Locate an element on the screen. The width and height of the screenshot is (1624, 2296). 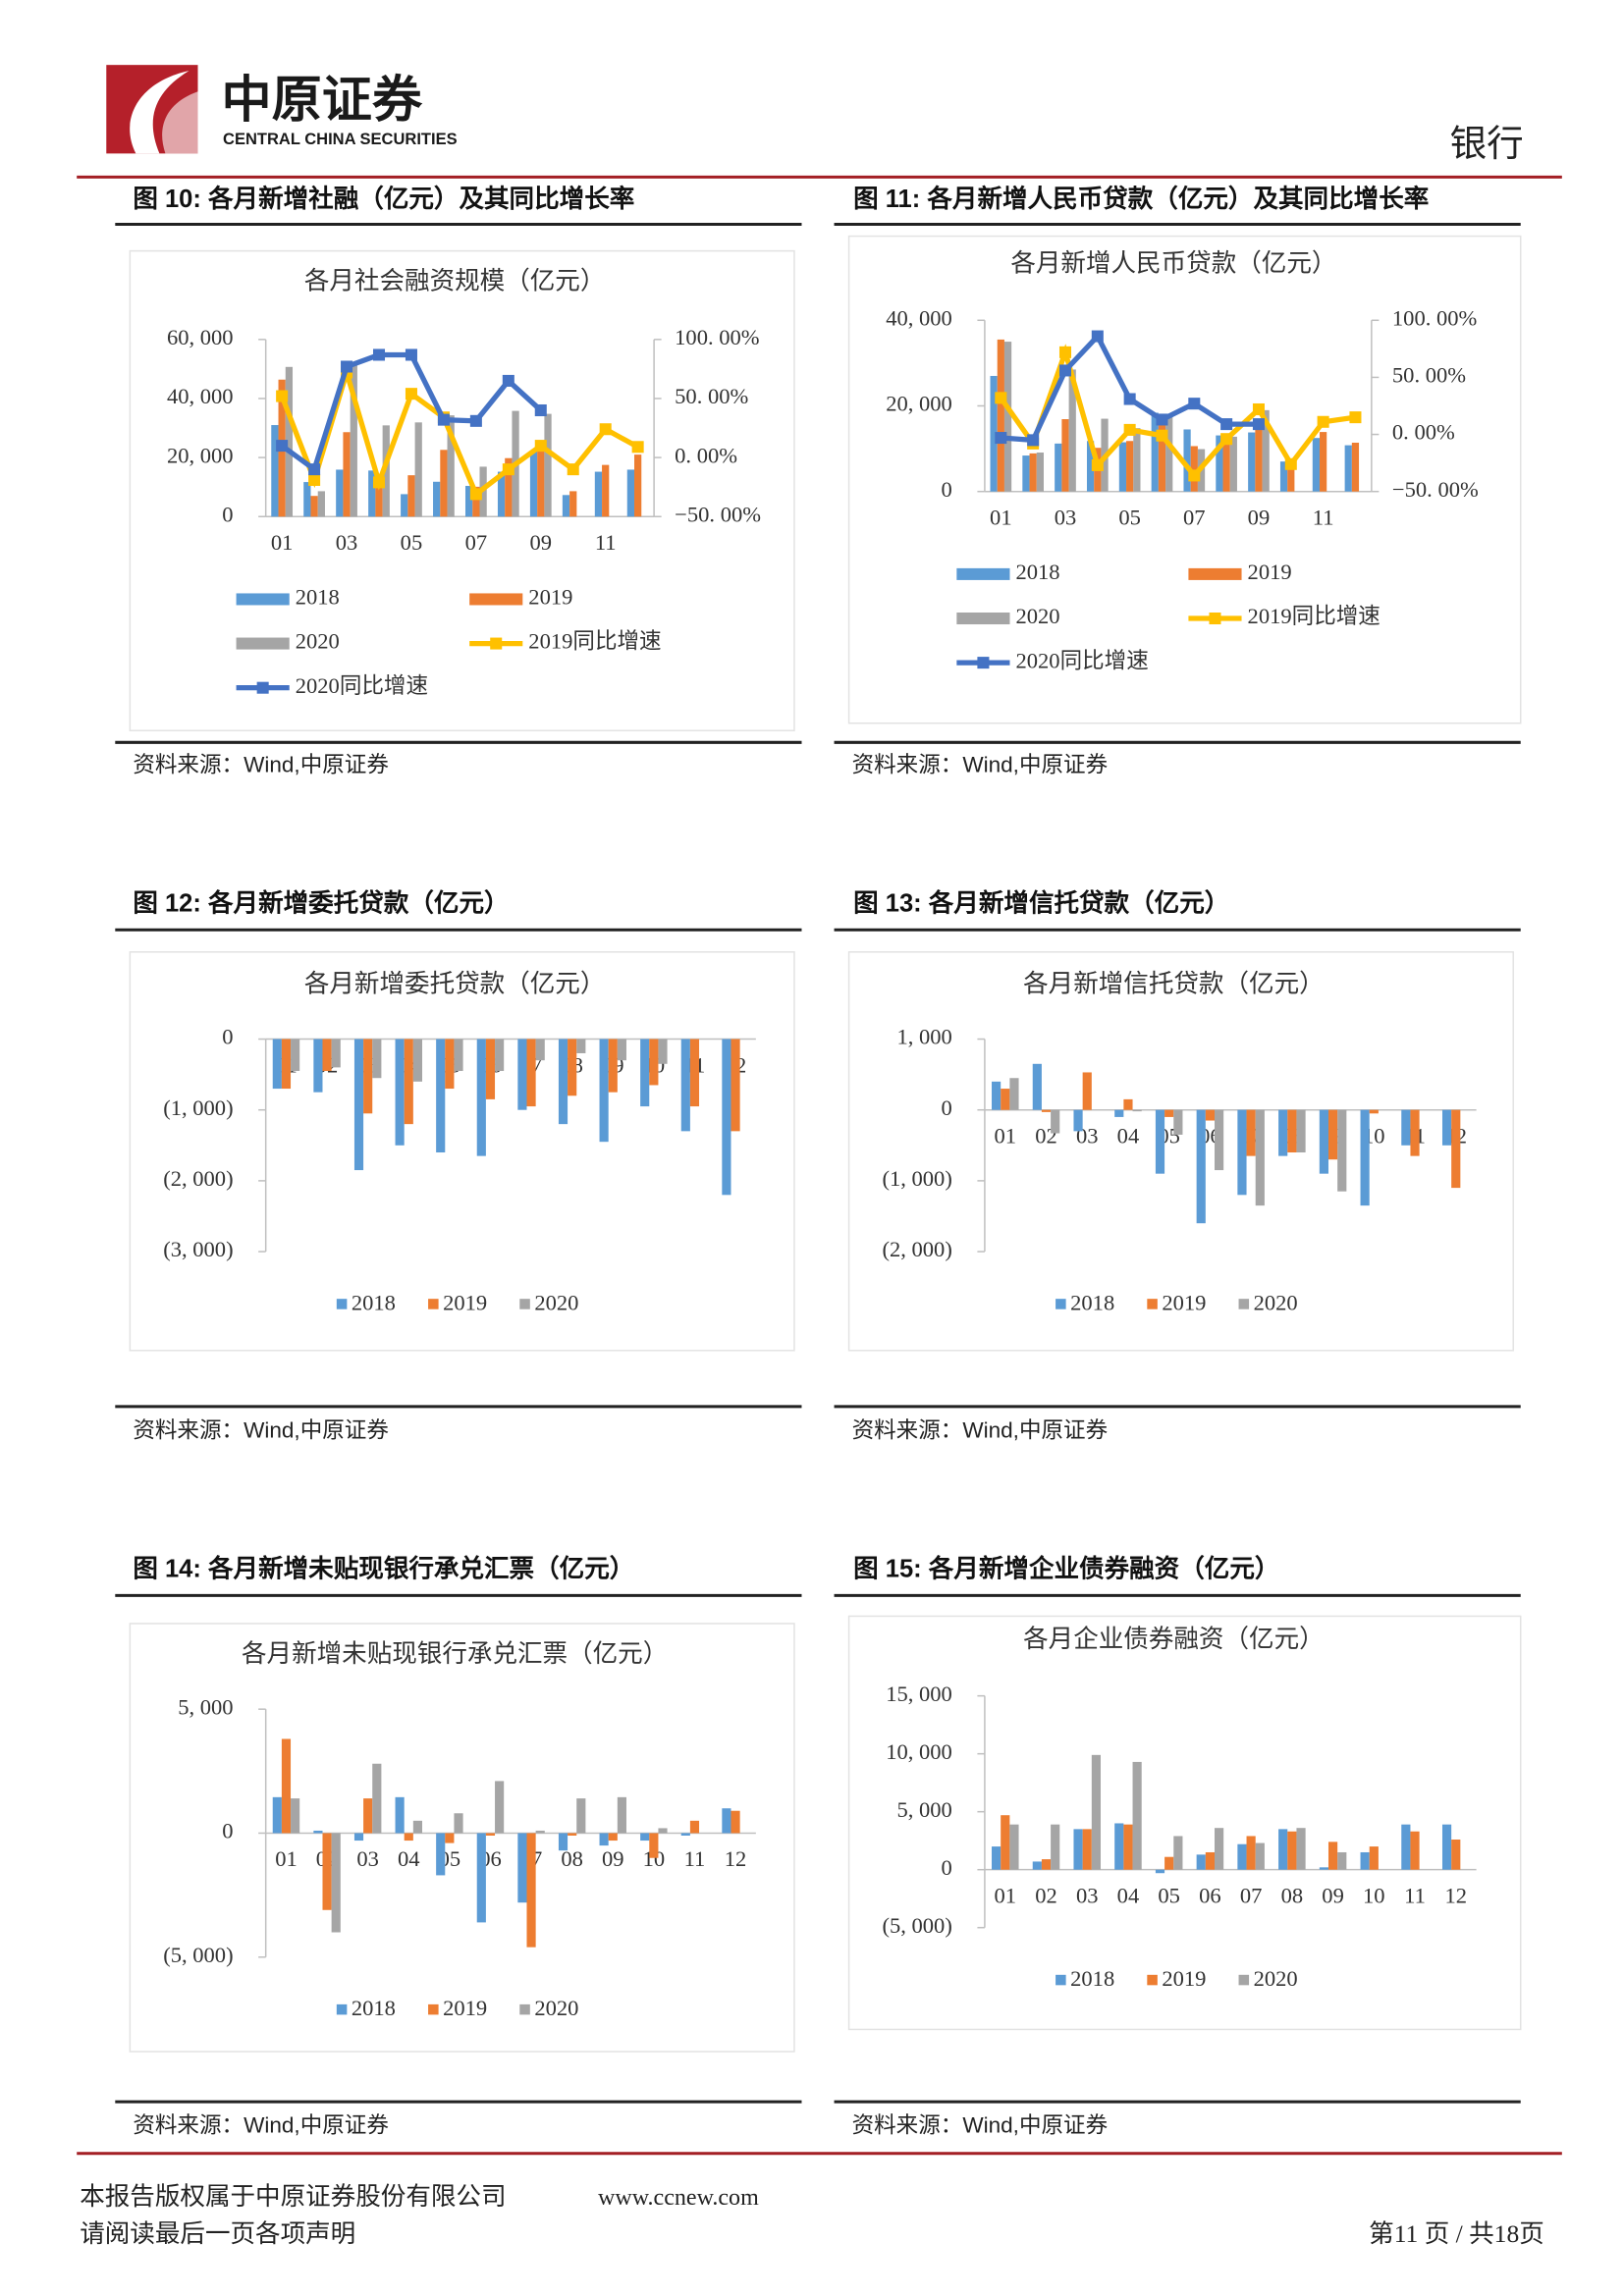
logo-text: 中原证券 is located at coordinates (322, 100).